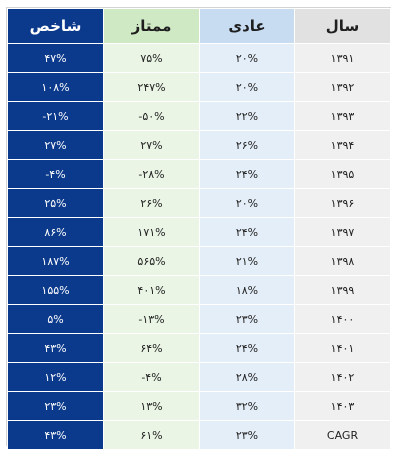 This screenshot has width=400, height=453. Describe the element at coordinates (342, 406) in the screenshot. I see `cell-year: ۱۴۰۳` at that location.